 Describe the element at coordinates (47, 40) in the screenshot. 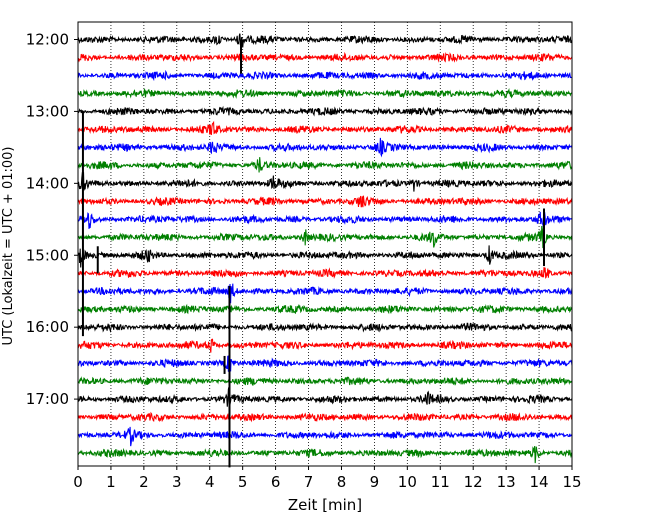

I see `y-tick-label: 12:00` at that location.